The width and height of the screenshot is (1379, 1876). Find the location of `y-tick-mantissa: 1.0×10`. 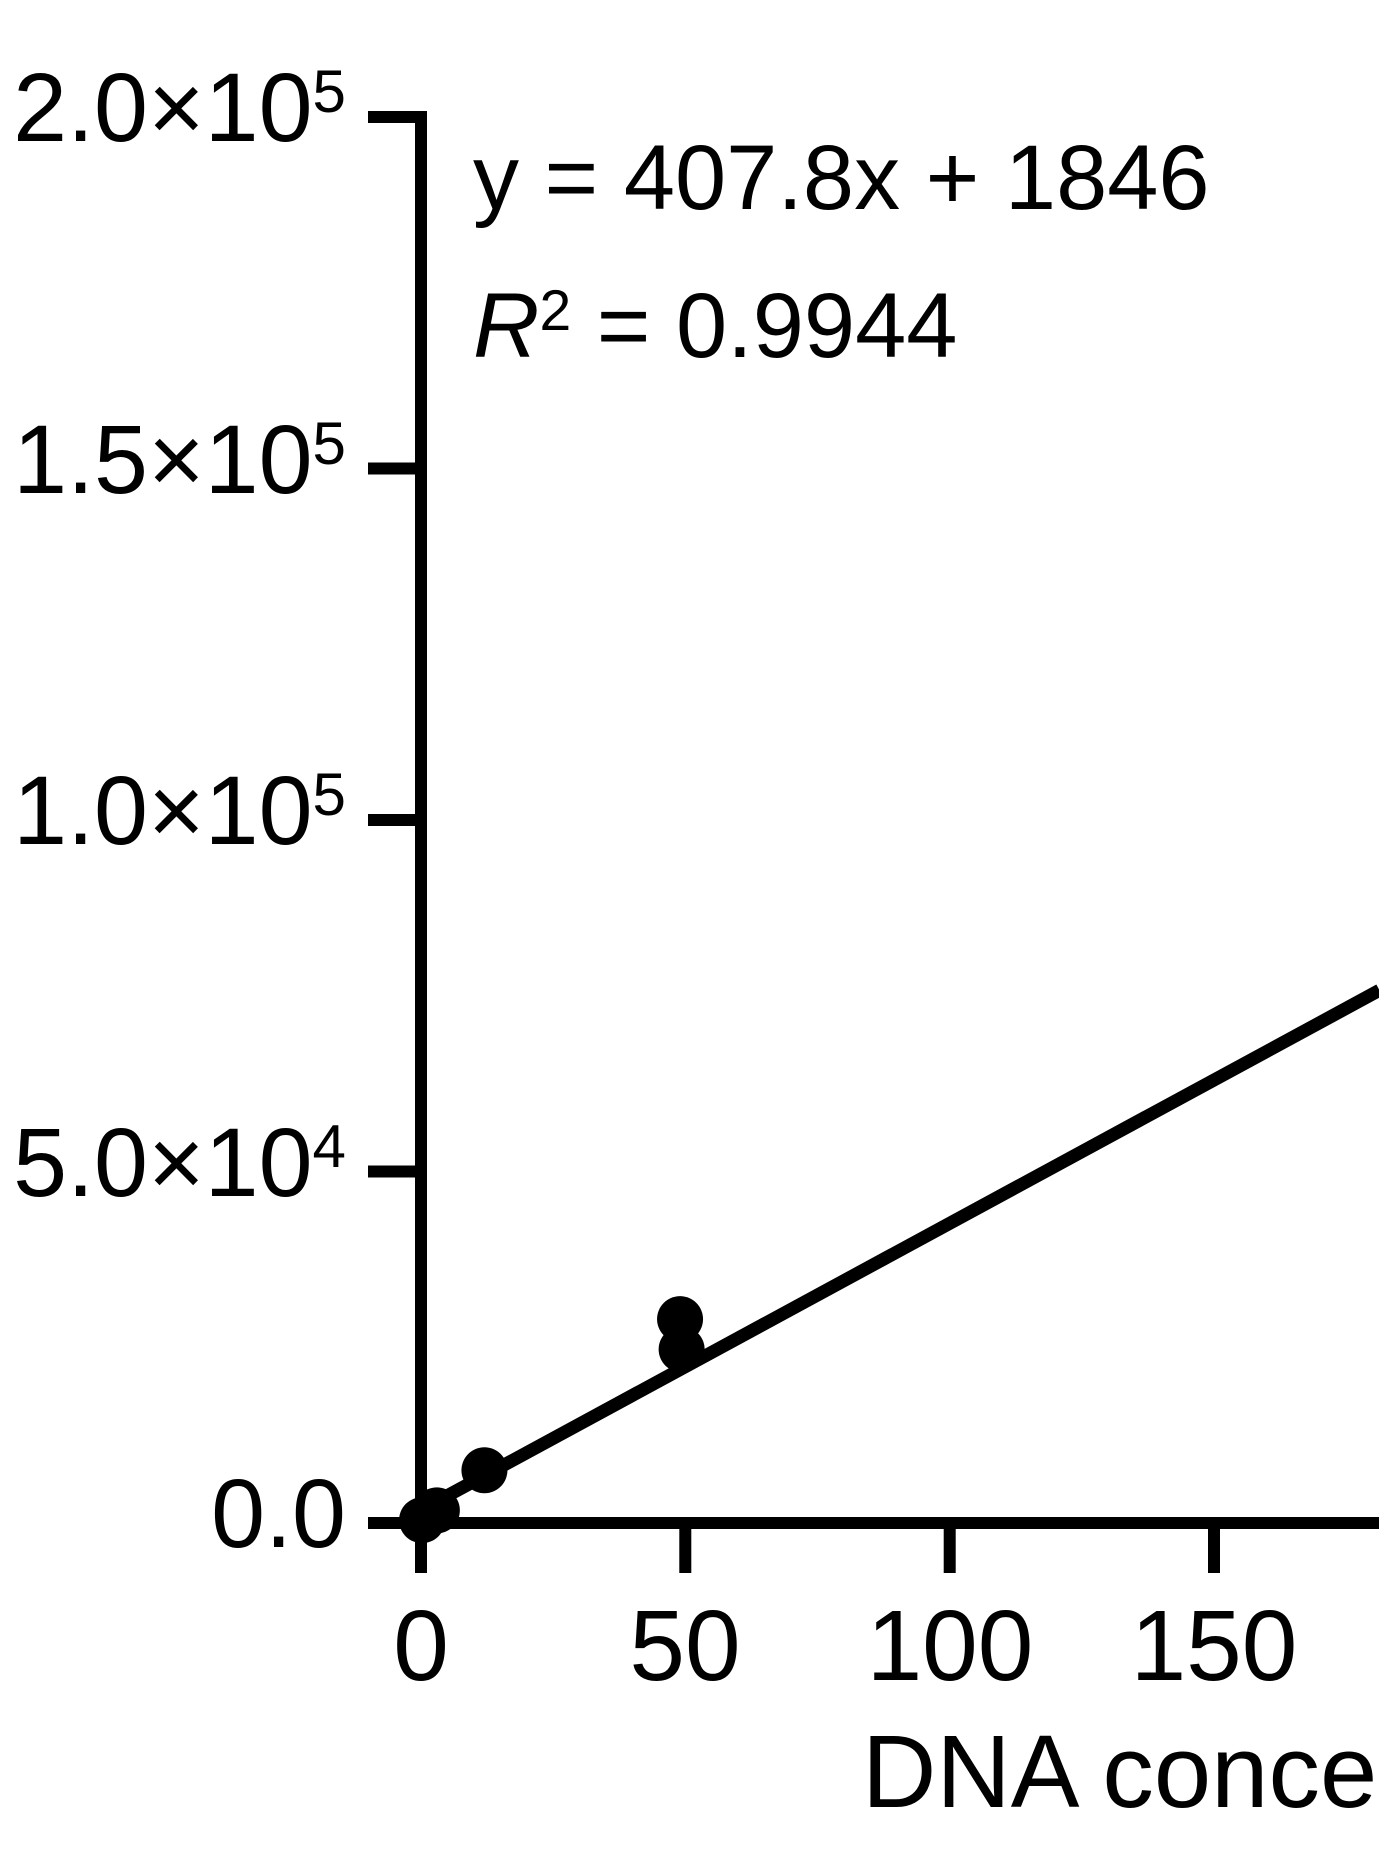

y-tick-mantissa: 1.0×10 is located at coordinates (163, 810).